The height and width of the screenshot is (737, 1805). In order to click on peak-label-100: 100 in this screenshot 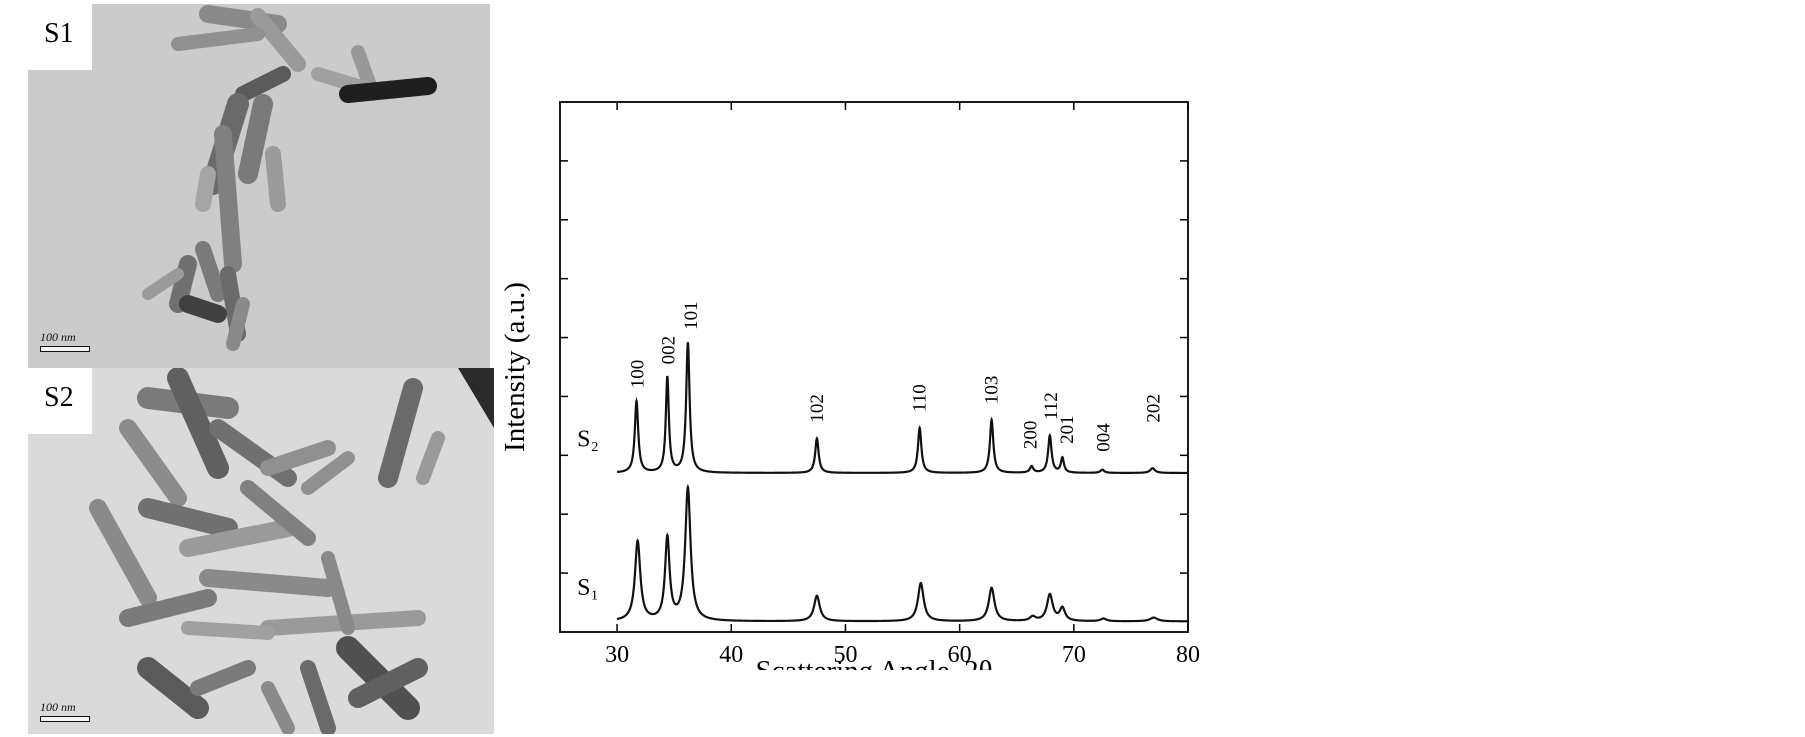, I will do `click(638, 374)`.